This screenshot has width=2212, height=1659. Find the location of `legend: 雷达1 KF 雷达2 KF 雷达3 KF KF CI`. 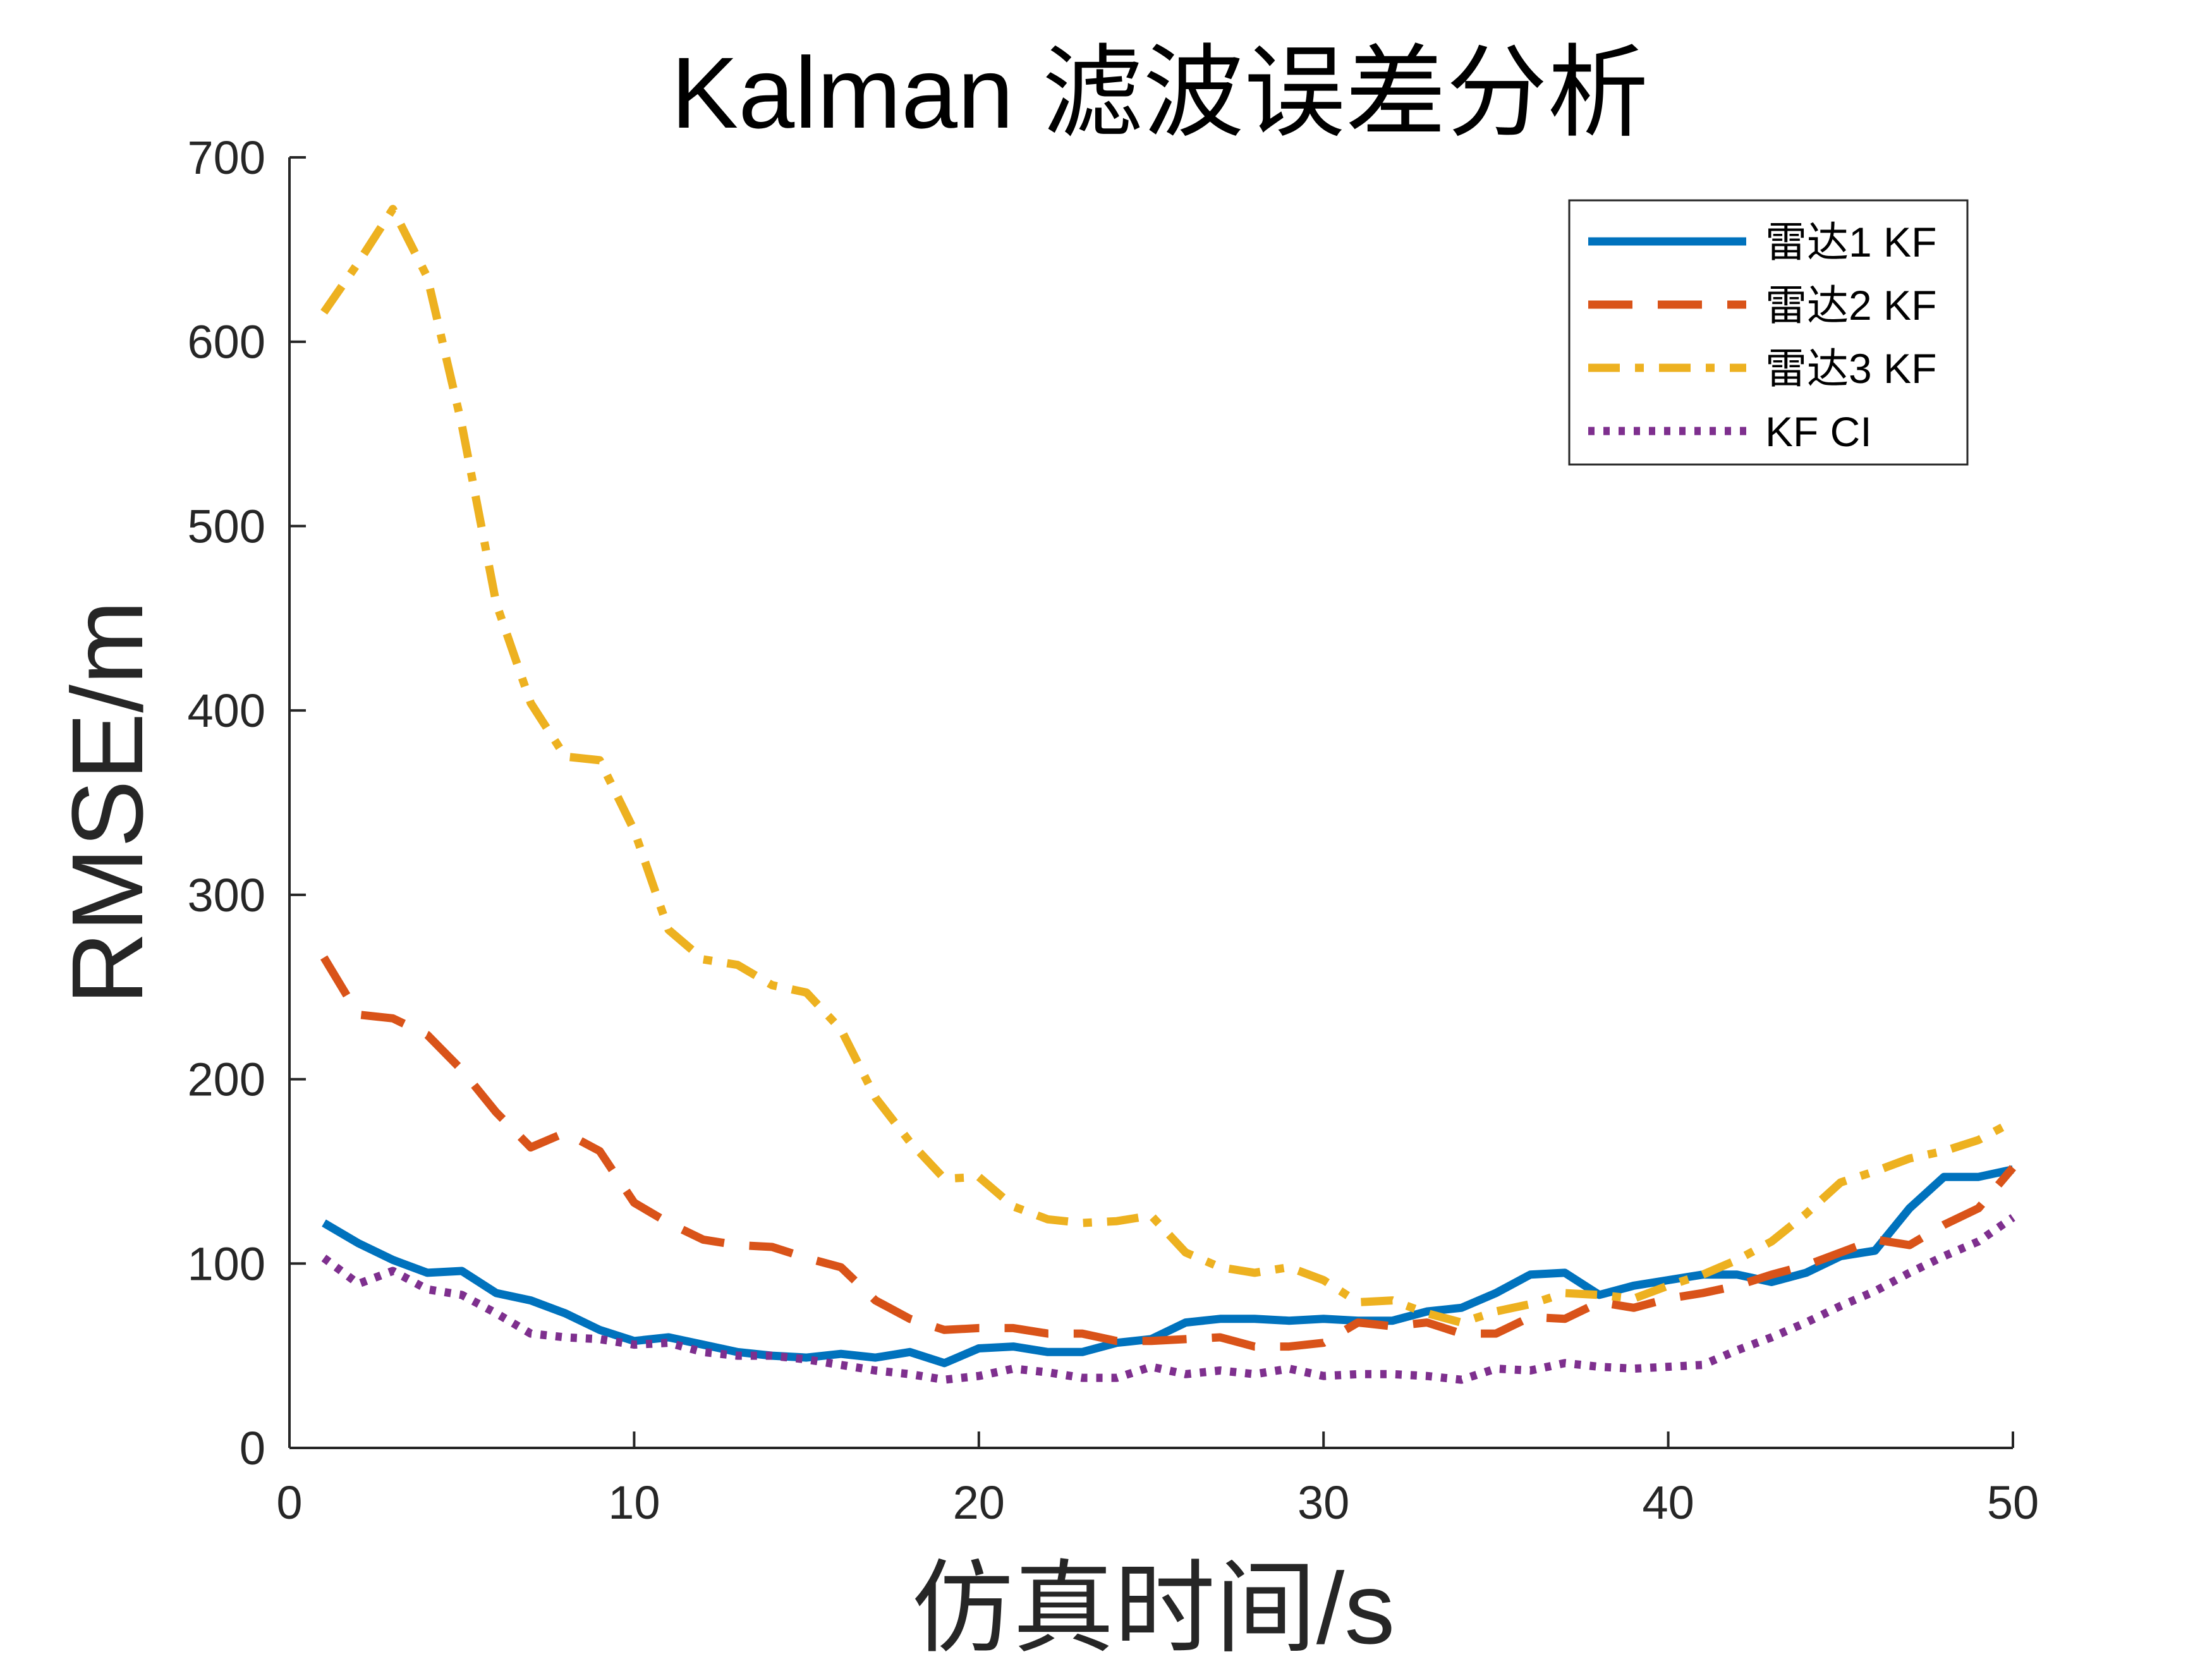

legend: 雷达1 KF 雷达2 KF 雷达3 KF KF CI is located at coordinates (1768, 332).